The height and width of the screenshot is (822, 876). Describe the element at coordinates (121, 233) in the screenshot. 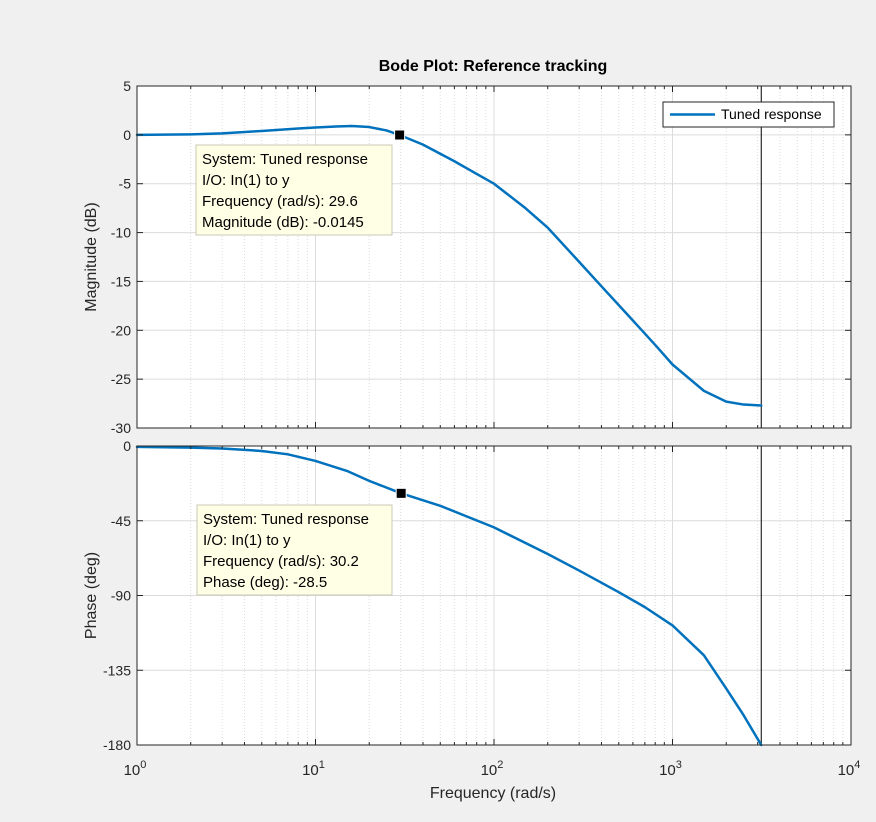

I see `magnitude-y-tick-label: -10` at that location.